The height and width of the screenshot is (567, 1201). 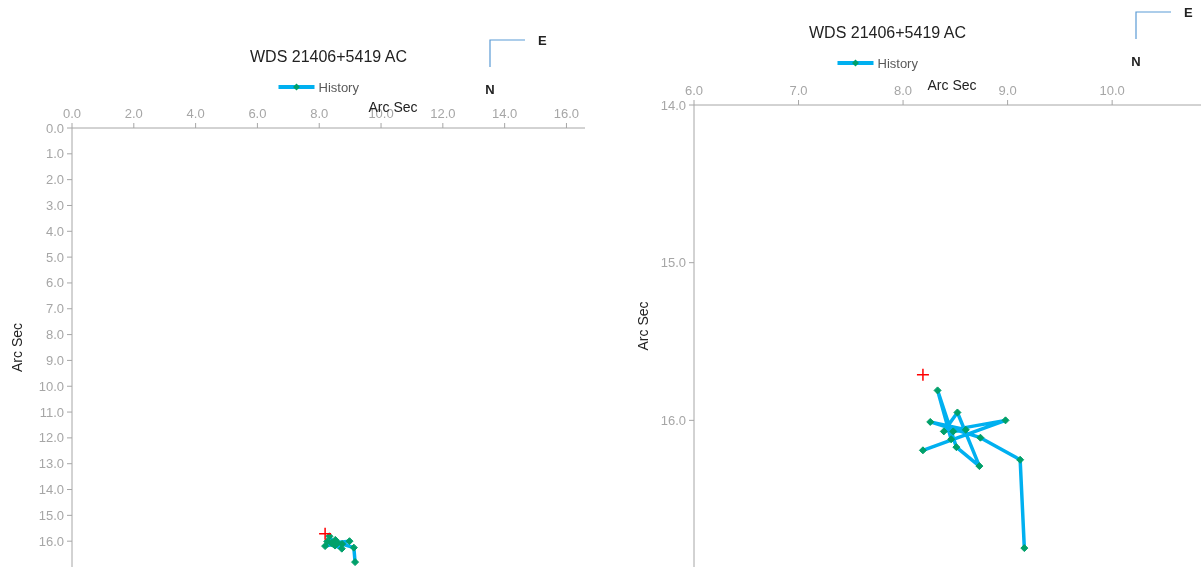 I want to click on x-tick-label: 12.0, so click(x=443, y=113).